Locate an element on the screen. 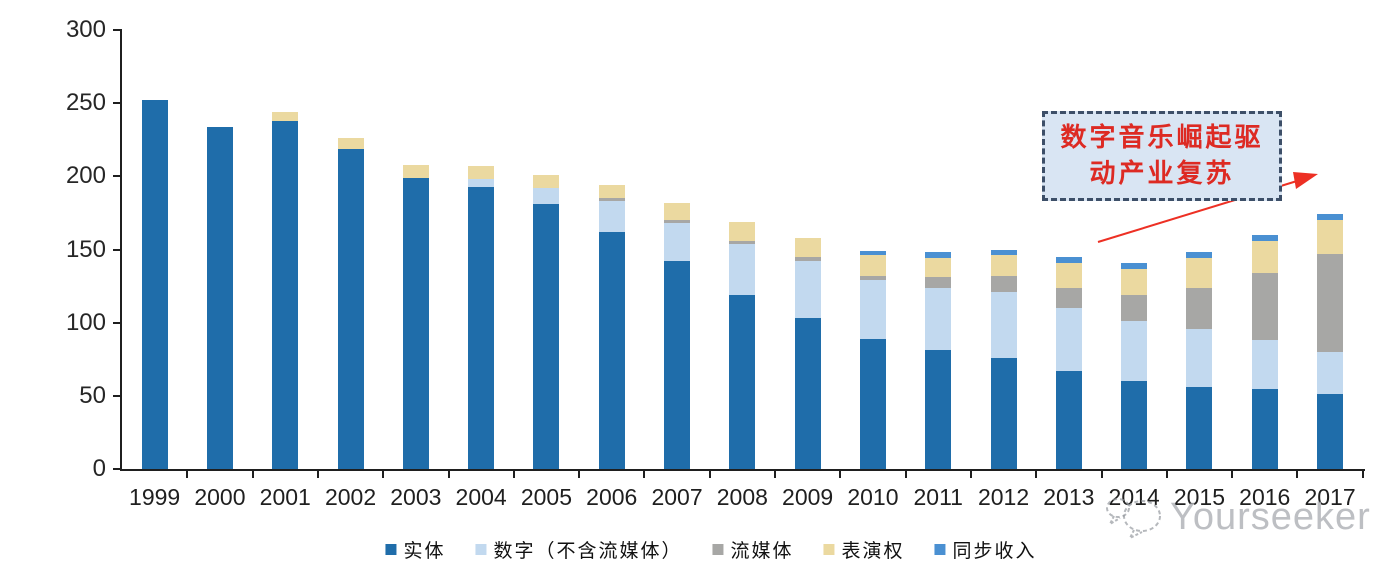 This screenshot has width=1398, height=582. legend: 实体 数字（不含流媒体） 流媒体 表演权 同步收入 is located at coordinates (710, 549).